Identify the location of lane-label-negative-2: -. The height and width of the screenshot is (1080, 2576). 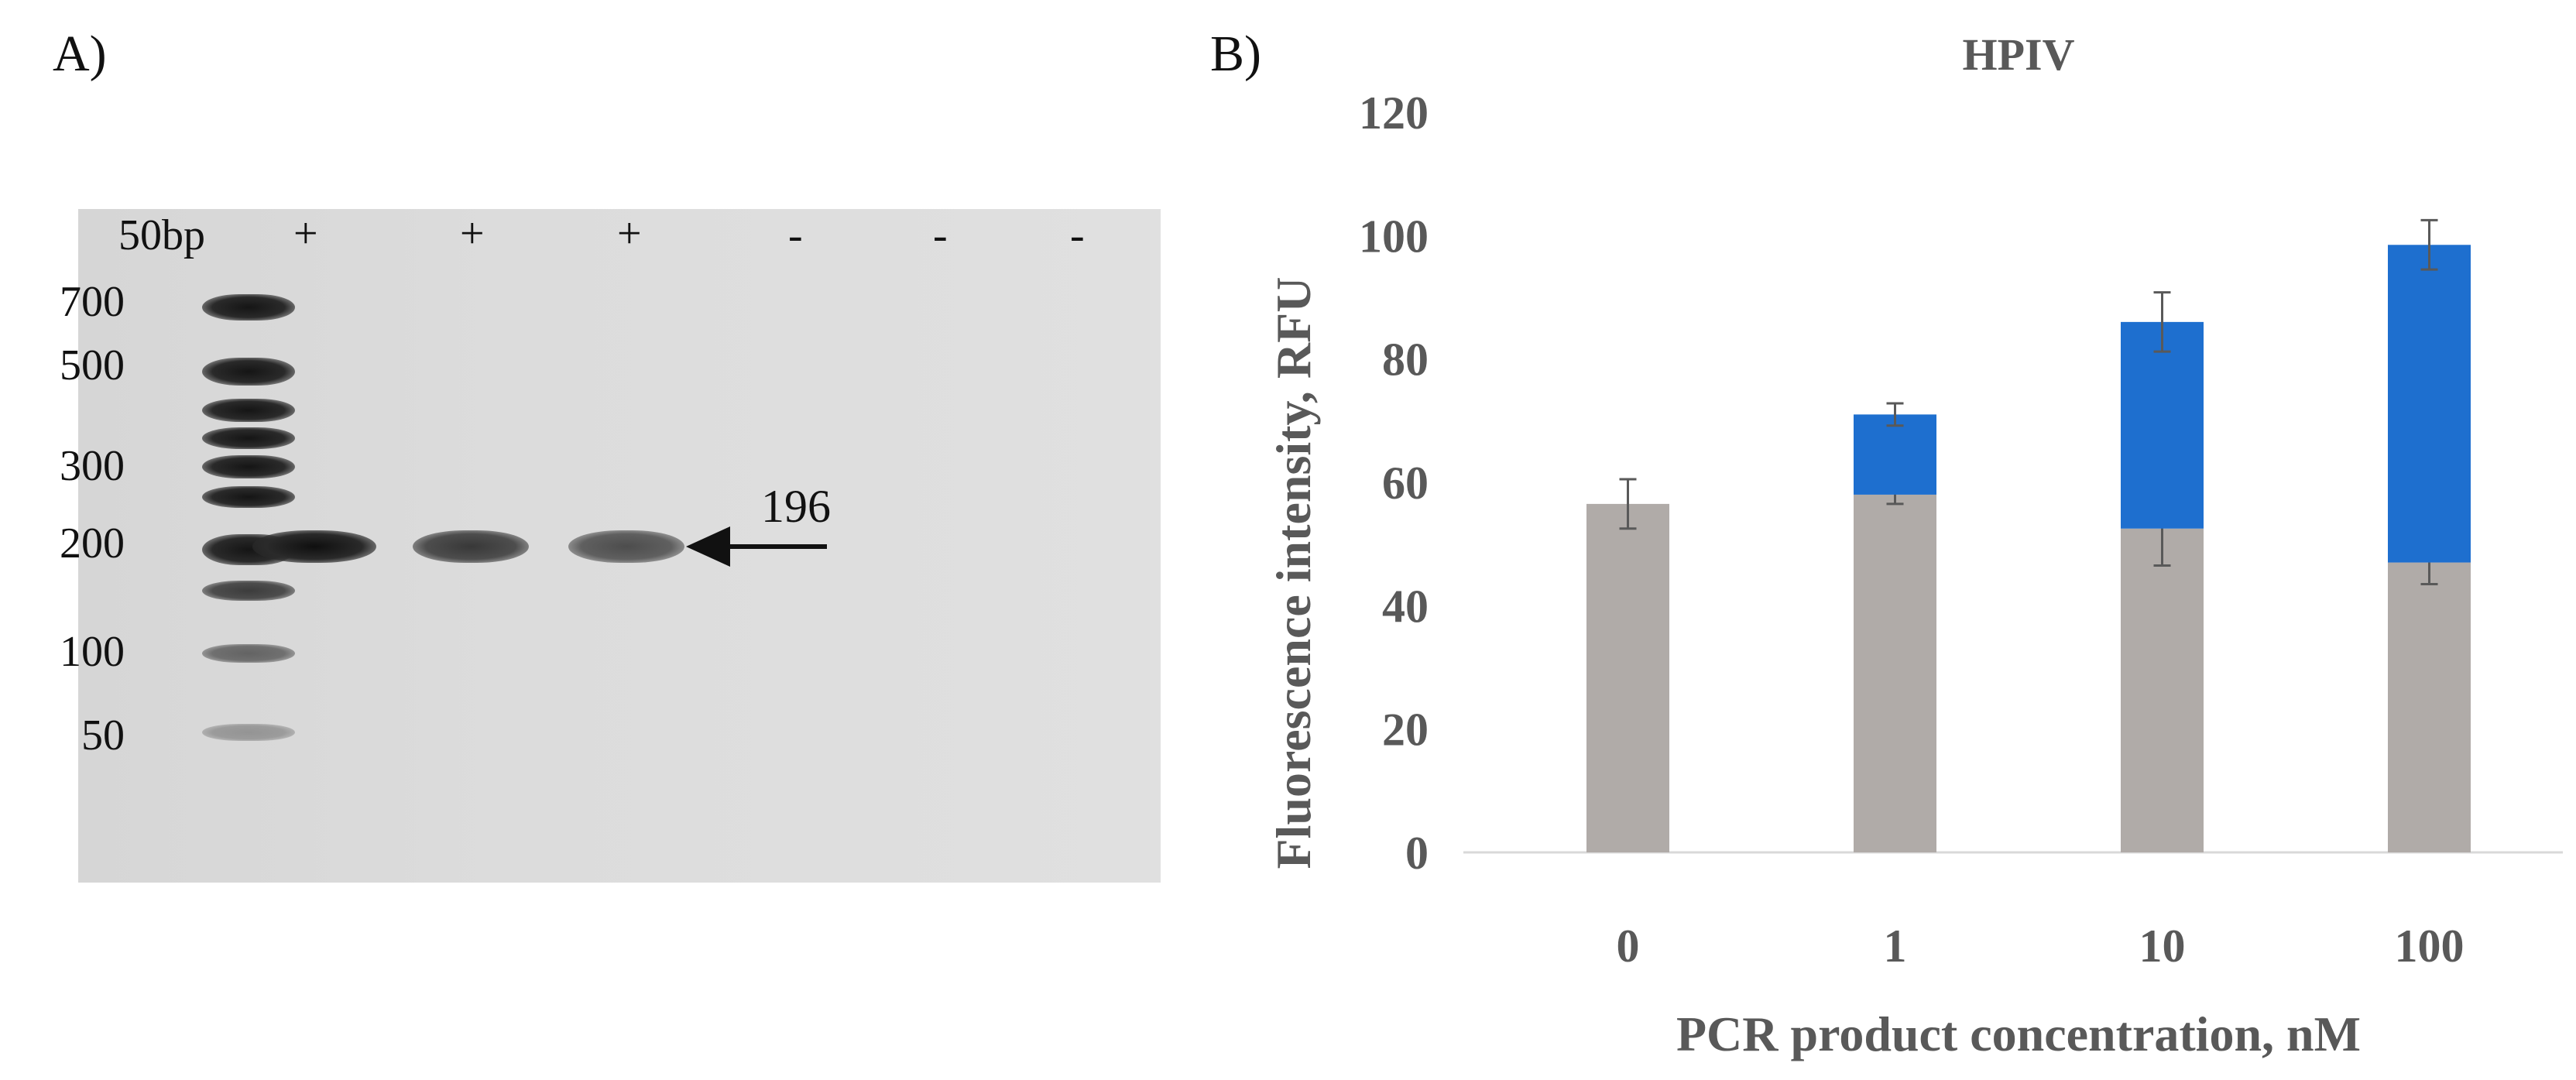
(940, 235).